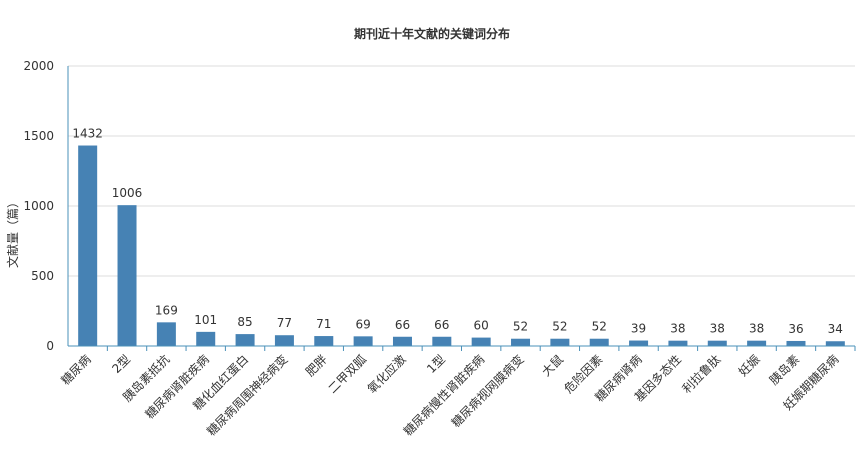  What do you see at coordinates (835, 329) in the screenshot?
I see `data-label: 34` at bounding box center [835, 329].